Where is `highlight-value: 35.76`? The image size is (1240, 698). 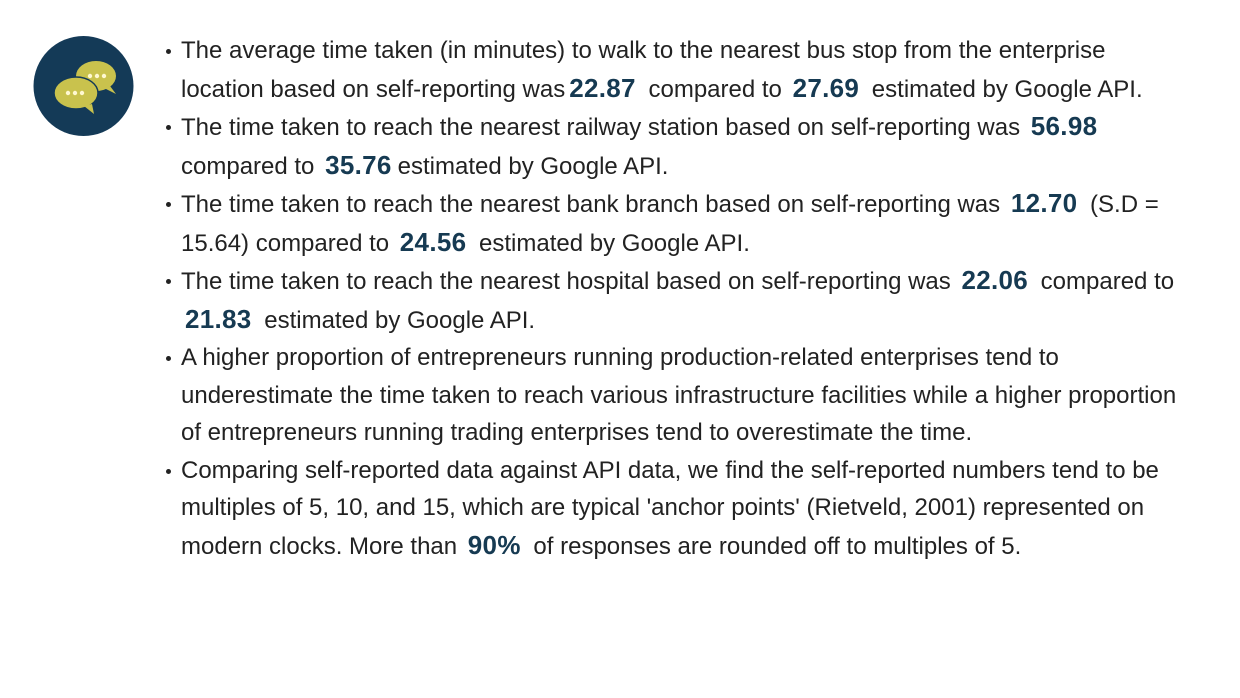
highlight-value: 35.76 is located at coordinates (358, 164).